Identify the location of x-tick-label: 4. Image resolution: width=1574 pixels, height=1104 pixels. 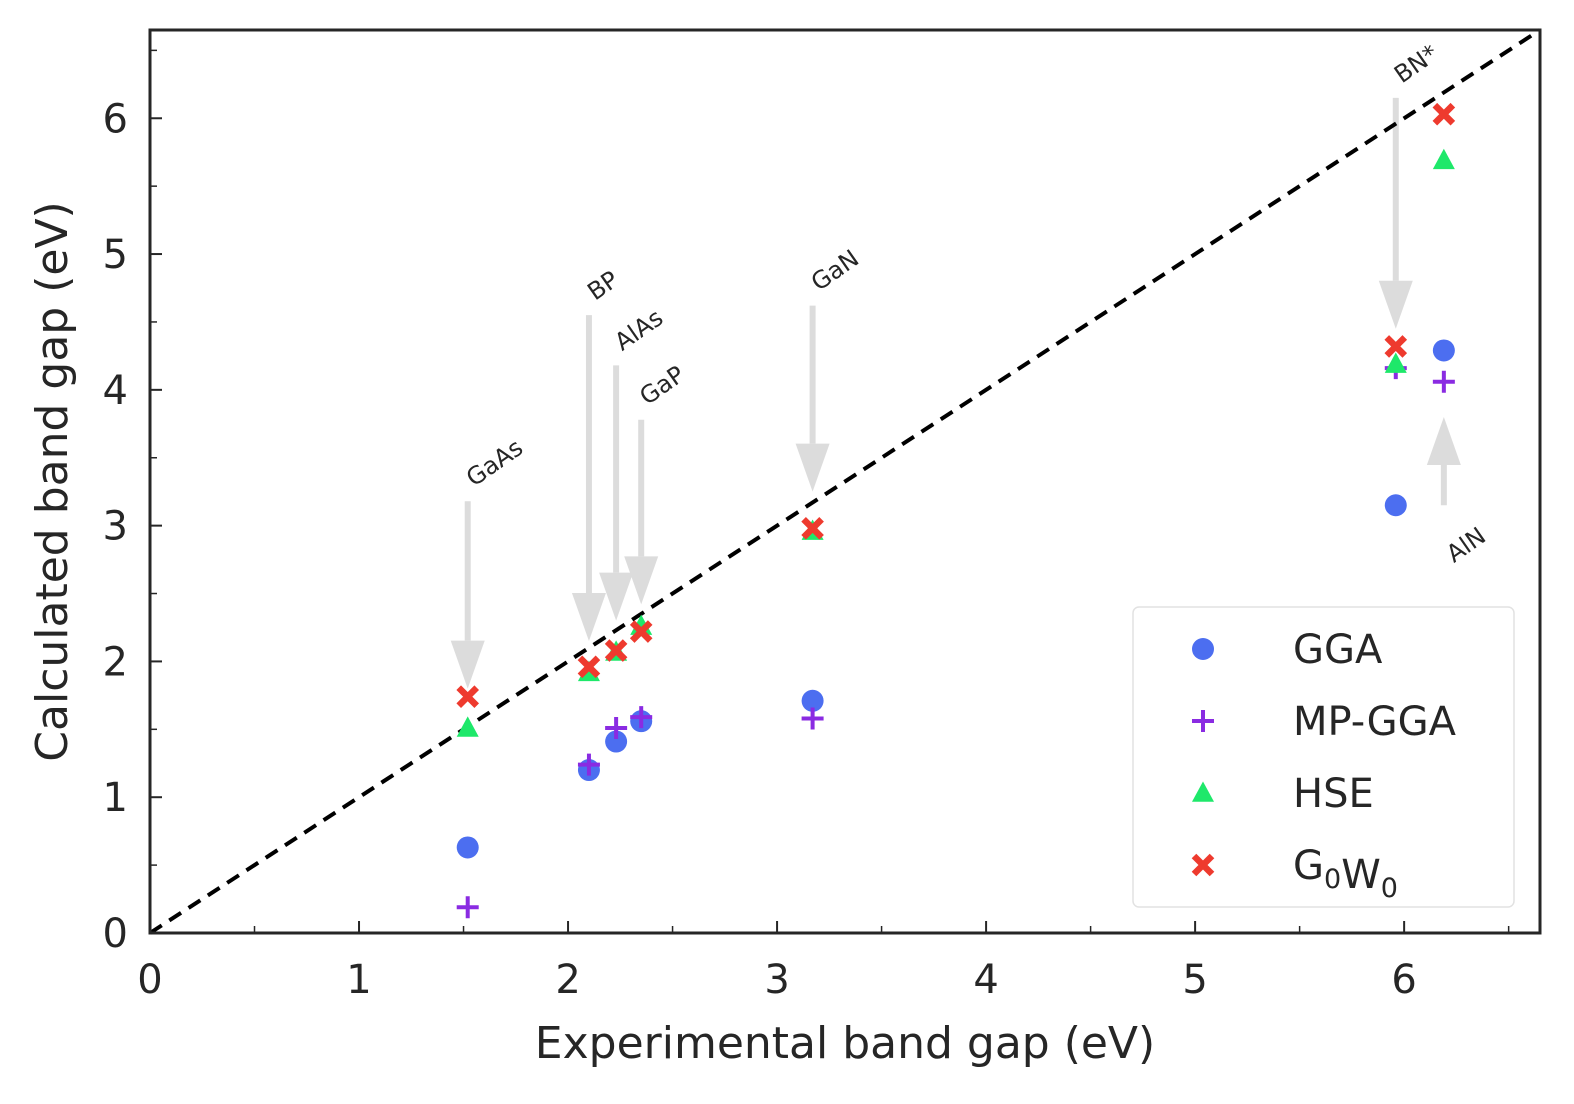
(985, 980).